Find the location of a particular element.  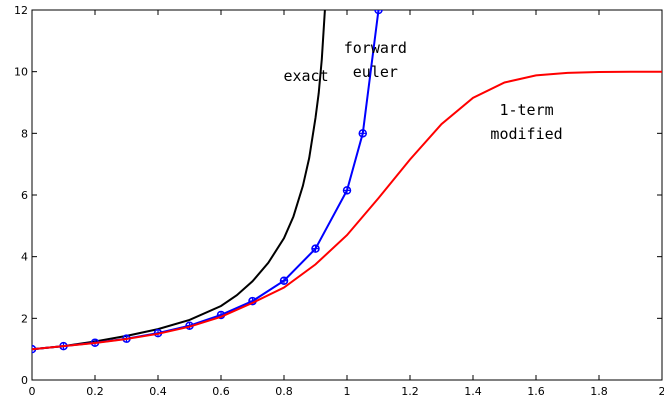

annotation-line: exact is located at coordinates (305, 76).